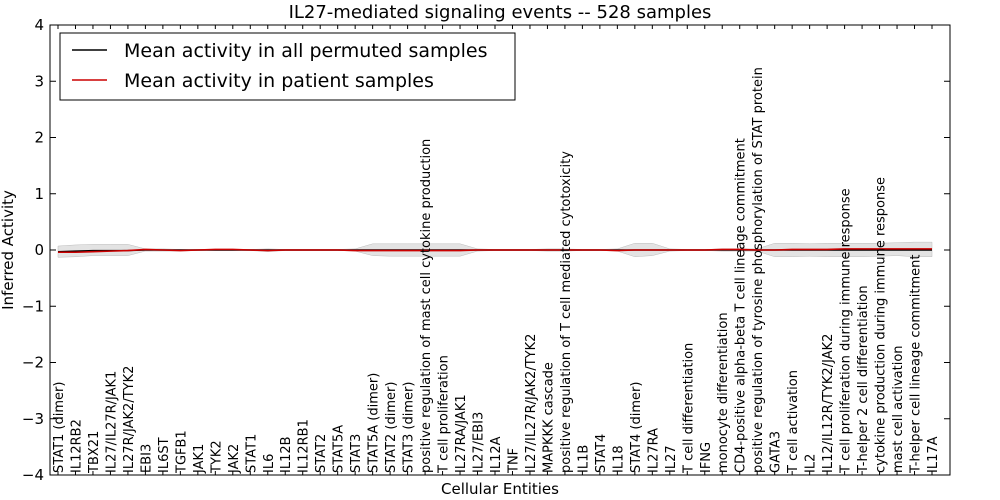 This screenshot has height=500, width=1000. What do you see at coordinates (304, 446) in the screenshot?
I see `x-tick-label: IL12RB1` at bounding box center [304, 446].